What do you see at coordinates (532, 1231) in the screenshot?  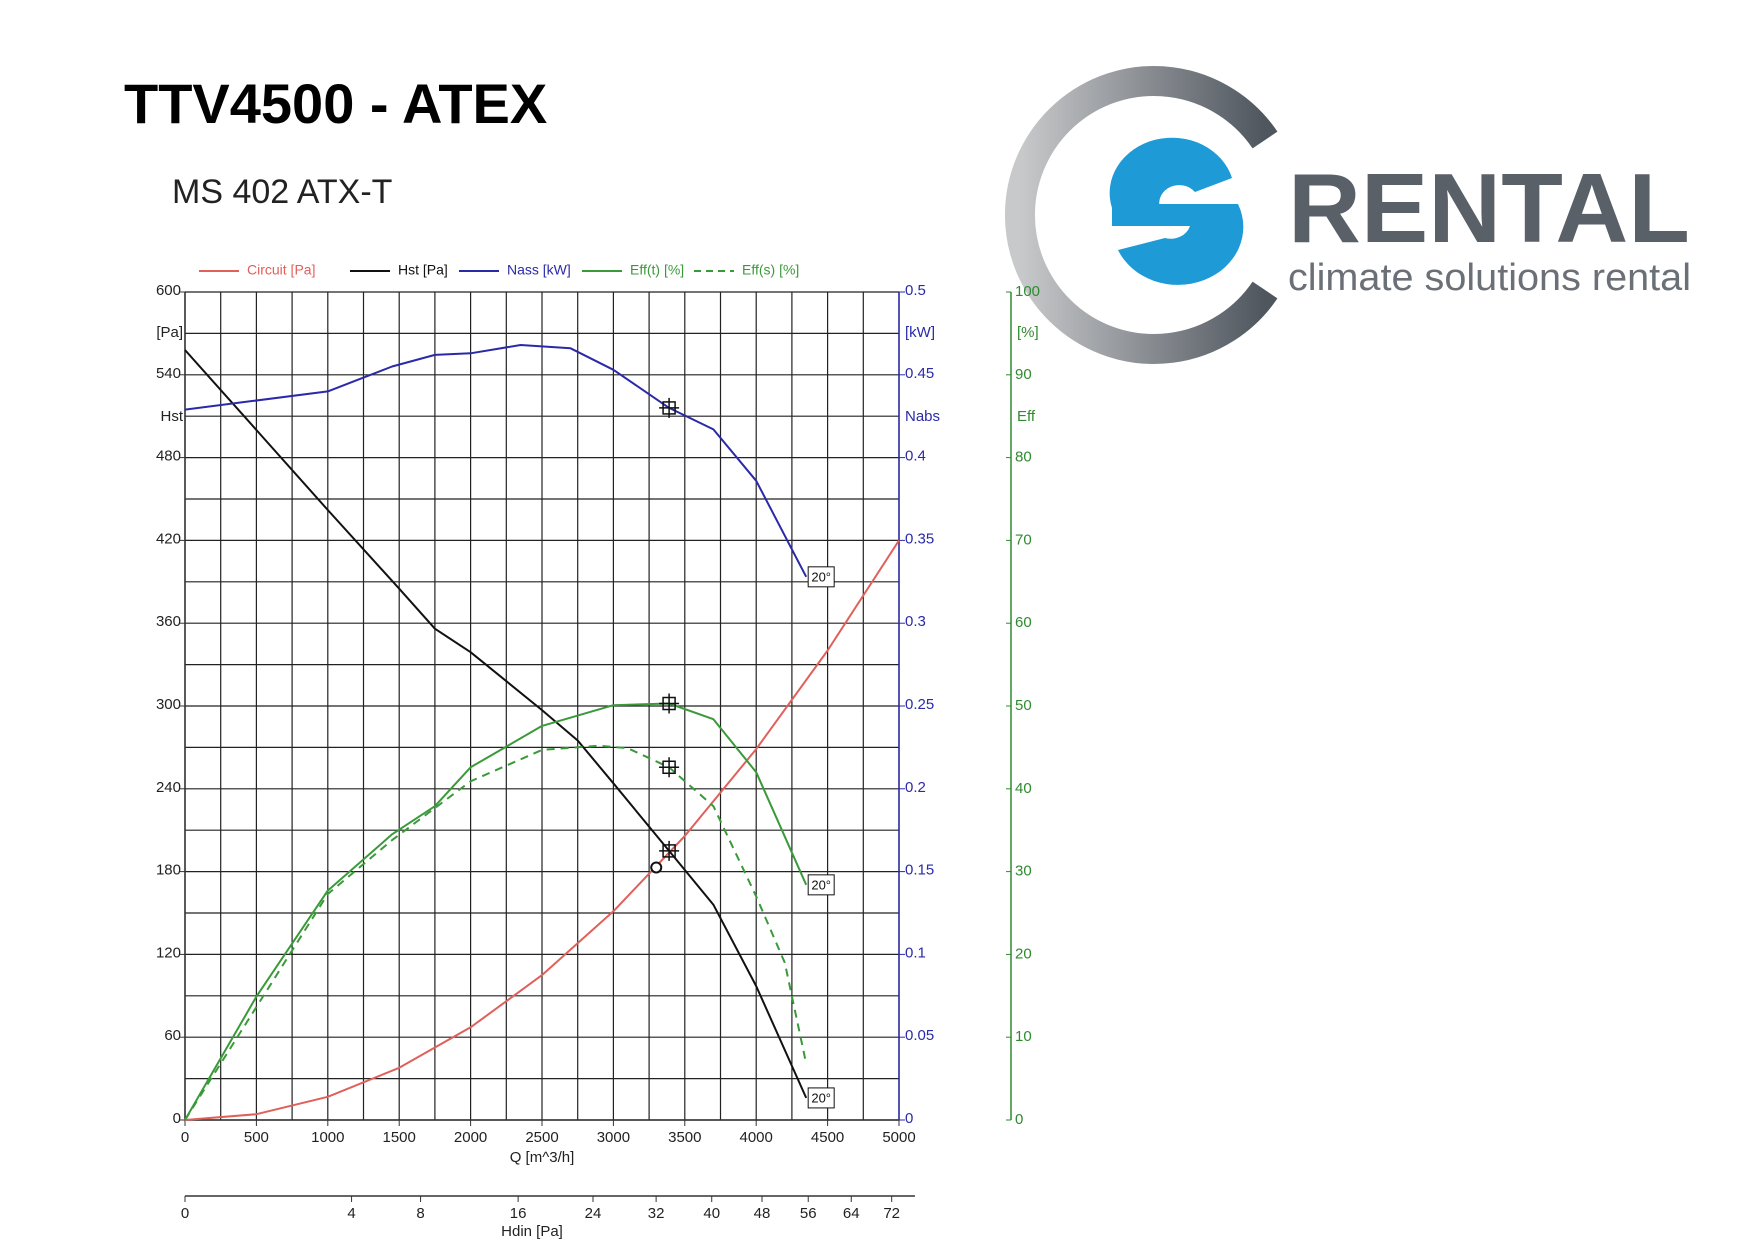 I see `x2-label: Hdin [Pa]` at bounding box center [532, 1231].